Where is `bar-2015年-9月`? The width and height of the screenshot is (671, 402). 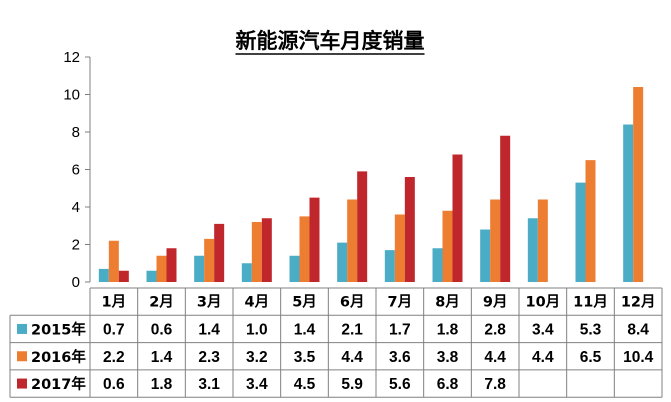
bar-2015年-9月 is located at coordinates (485, 255).